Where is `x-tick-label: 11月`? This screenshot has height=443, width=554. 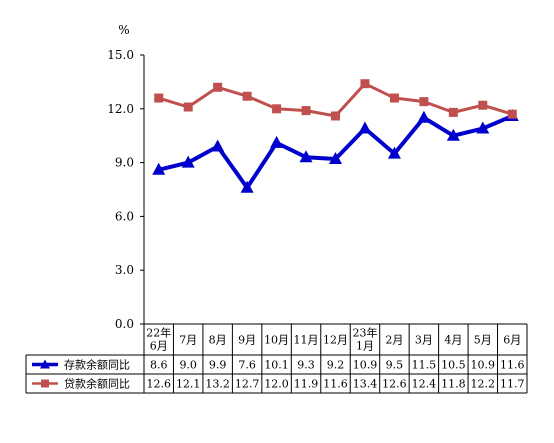
x-tick-label: 11月 is located at coordinates (306, 340).